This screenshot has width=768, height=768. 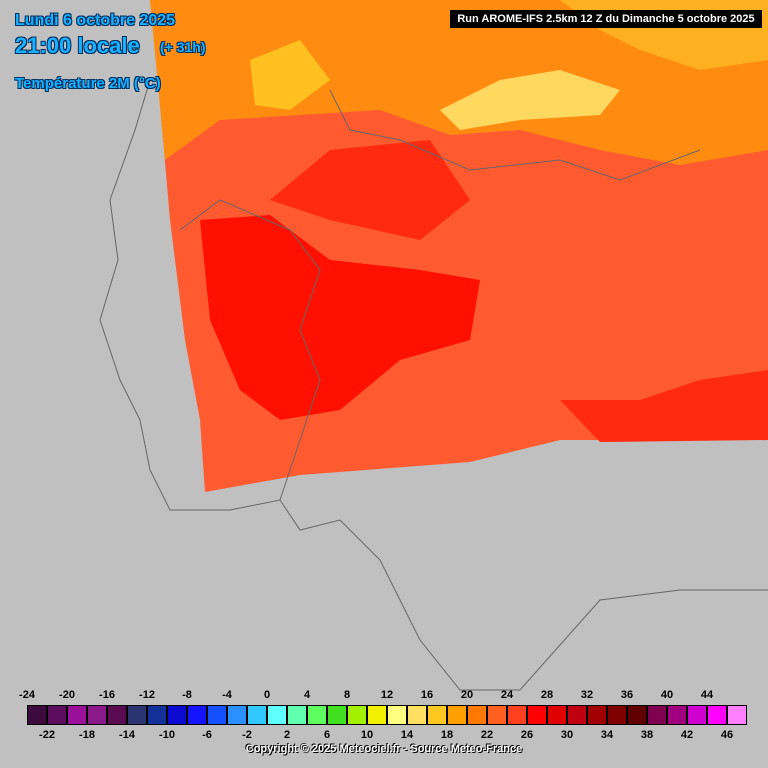 What do you see at coordinates (183, 47) in the screenshot?
I see `lead-time: (+ 31h)` at bounding box center [183, 47].